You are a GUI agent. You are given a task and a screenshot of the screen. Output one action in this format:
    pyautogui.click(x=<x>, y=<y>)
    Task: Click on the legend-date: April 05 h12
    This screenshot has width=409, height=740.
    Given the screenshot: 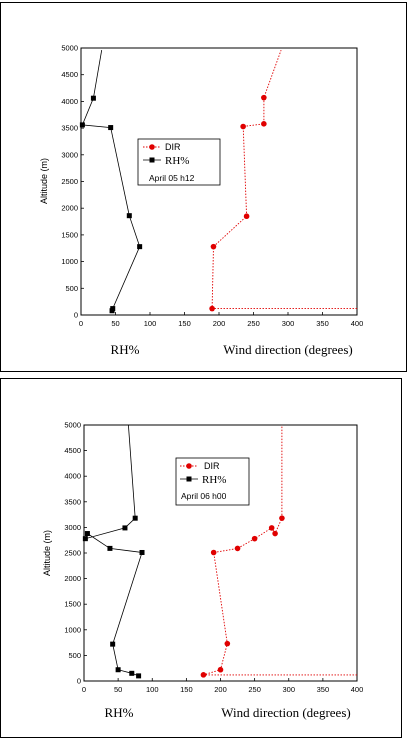 What is the action you would take?
    pyautogui.click(x=172, y=178)
    